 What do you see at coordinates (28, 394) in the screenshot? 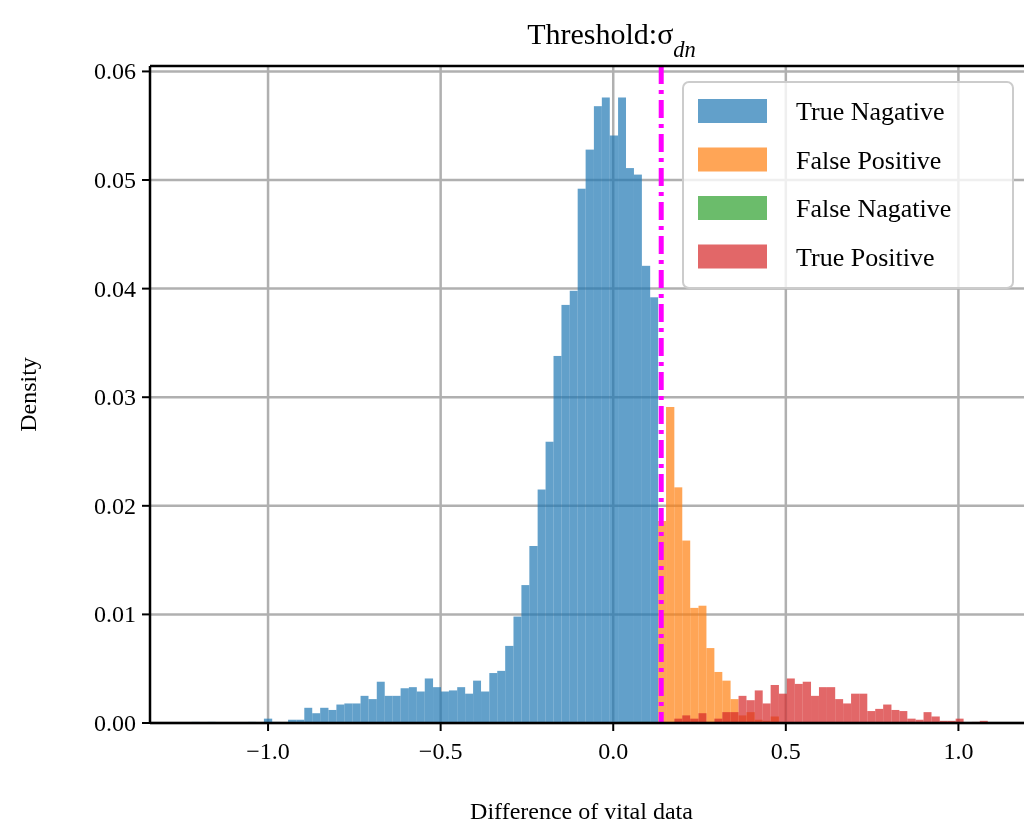
I see `y-axis-title: Density` at bounding box center [28, 394].